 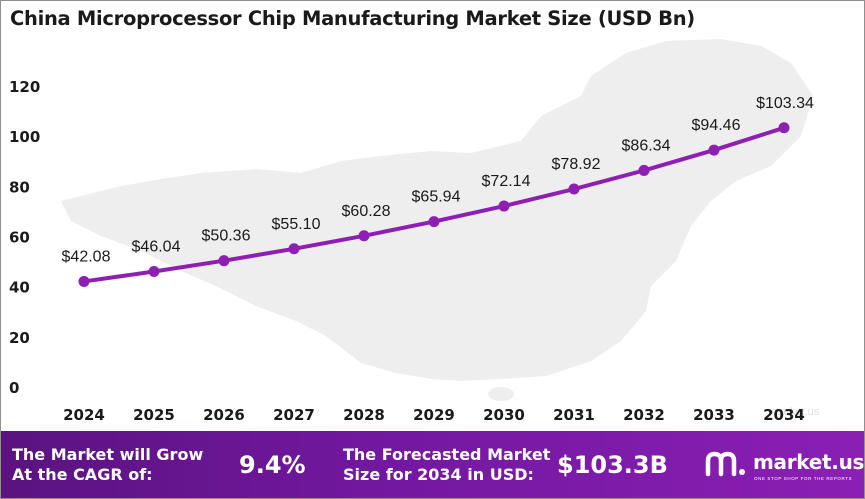 What do you see at coordinates (785, 103) in the screenshot?
I see `data-label: $103.34` at bounding box center [785, 103].